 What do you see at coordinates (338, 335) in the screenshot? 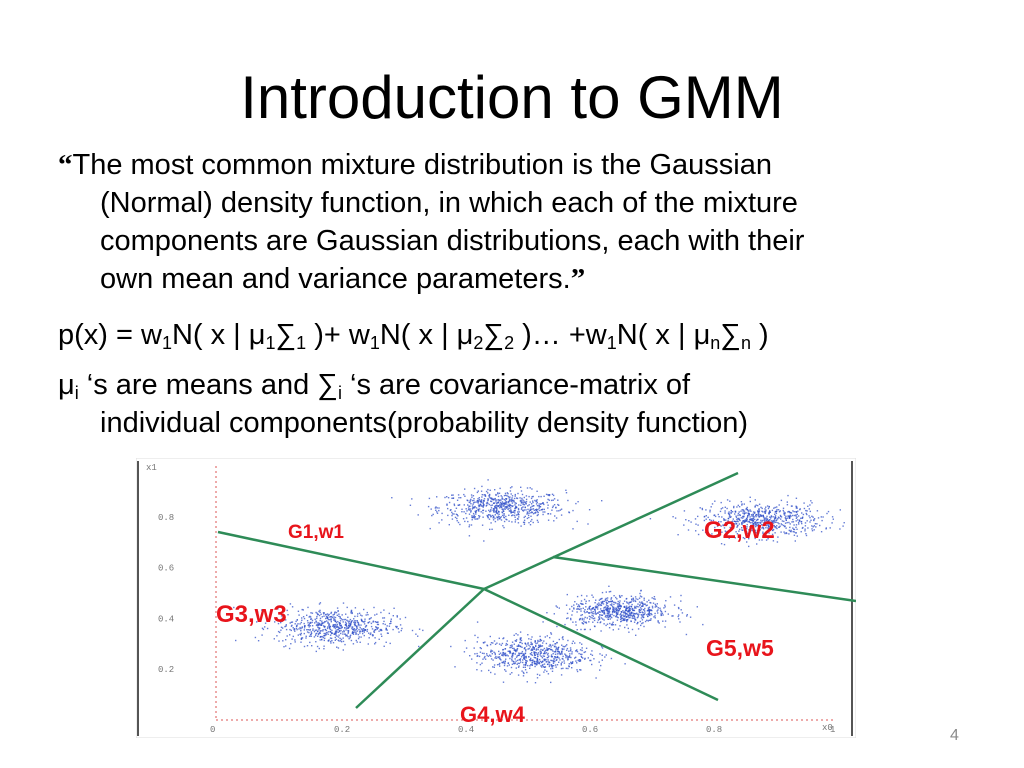
I see `formula-part: )+ w` at bounding box center [338, 335].